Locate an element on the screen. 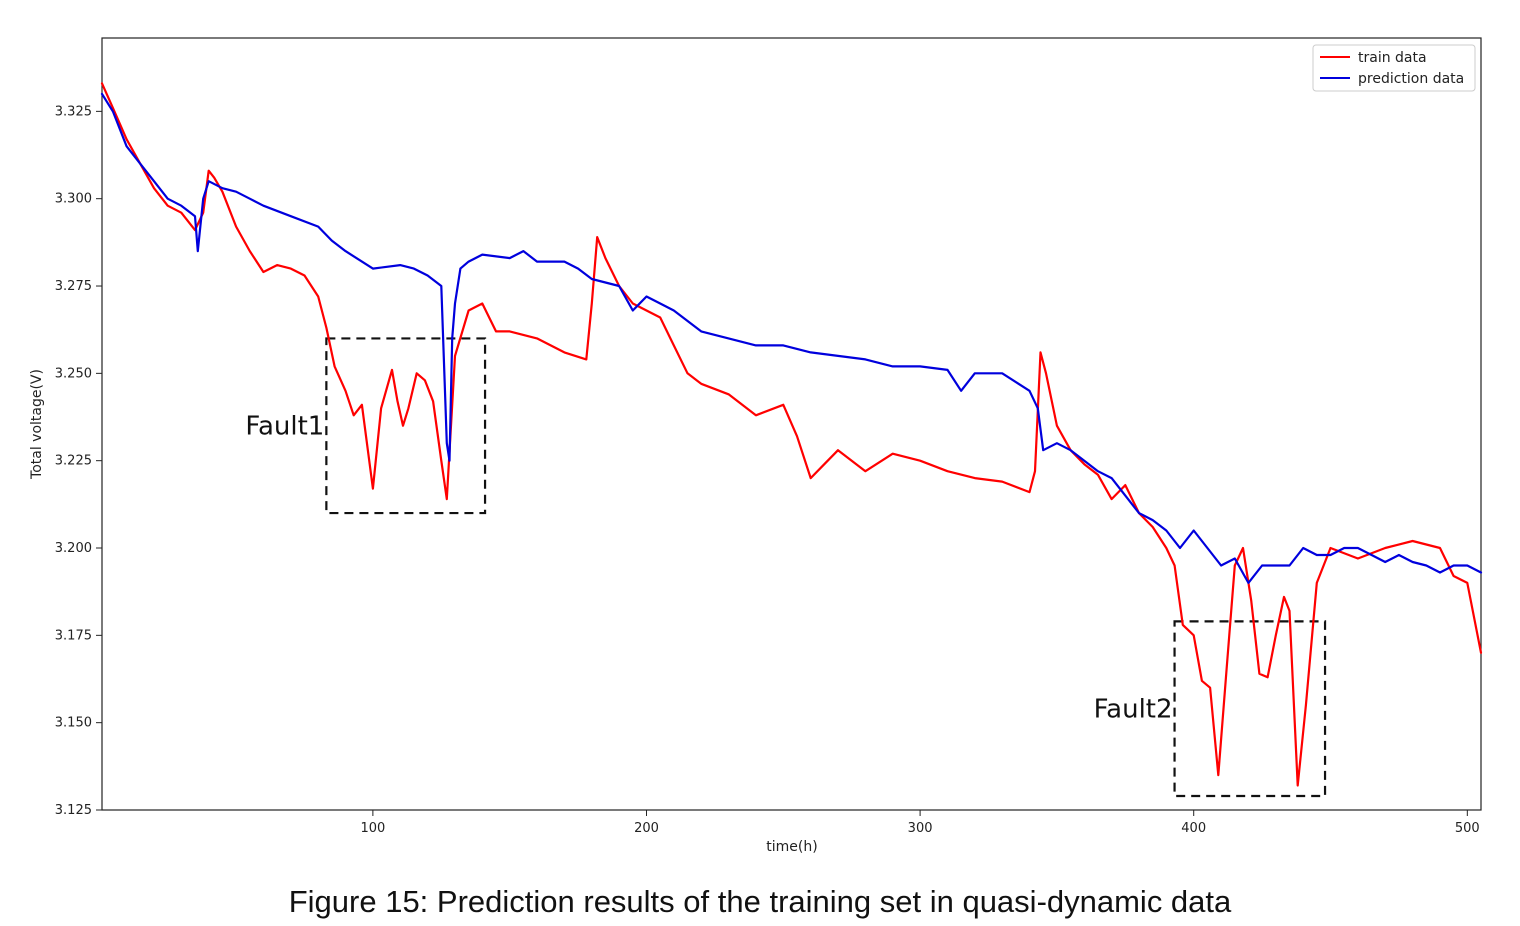 Image resolution: width=1520 pixels, height=926 pixels. legend-label-prediction-data: prediction data is located at coordinates (1411, 79).